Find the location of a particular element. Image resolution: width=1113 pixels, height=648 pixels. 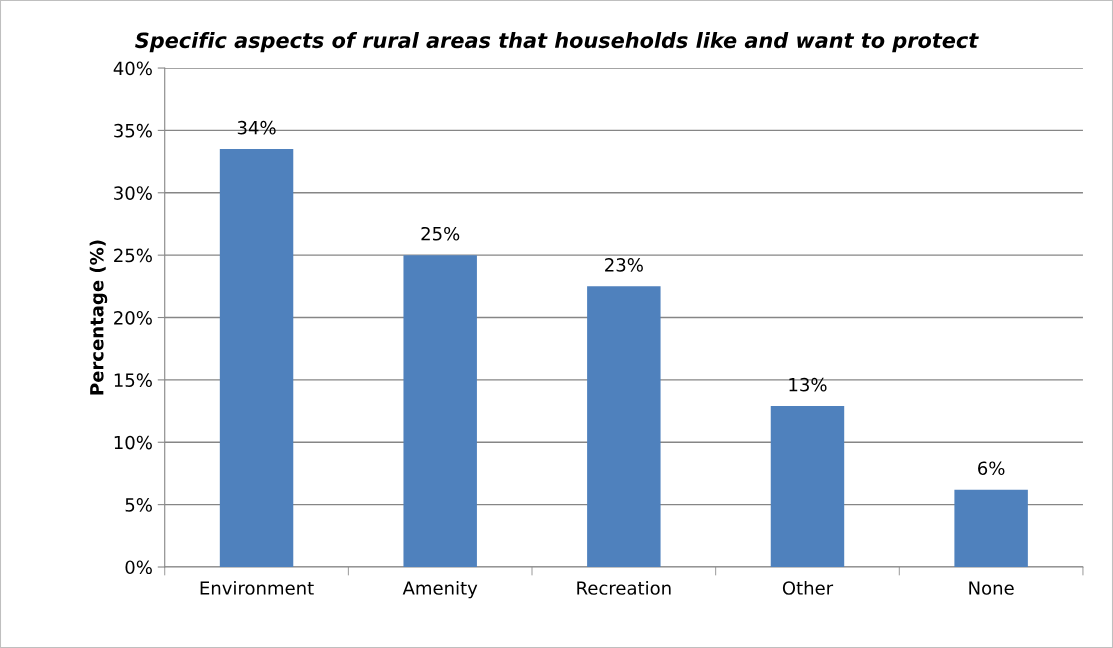

y-tick-label: 35% is located at coordinates (133, 130).